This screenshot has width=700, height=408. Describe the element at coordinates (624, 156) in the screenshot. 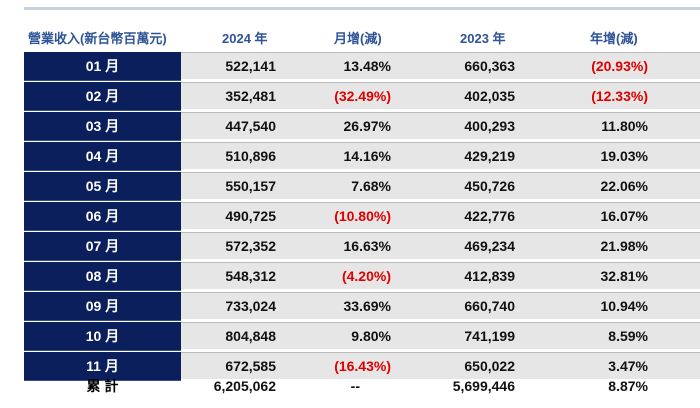

I see `yoy-change: 19.03%` at that location.